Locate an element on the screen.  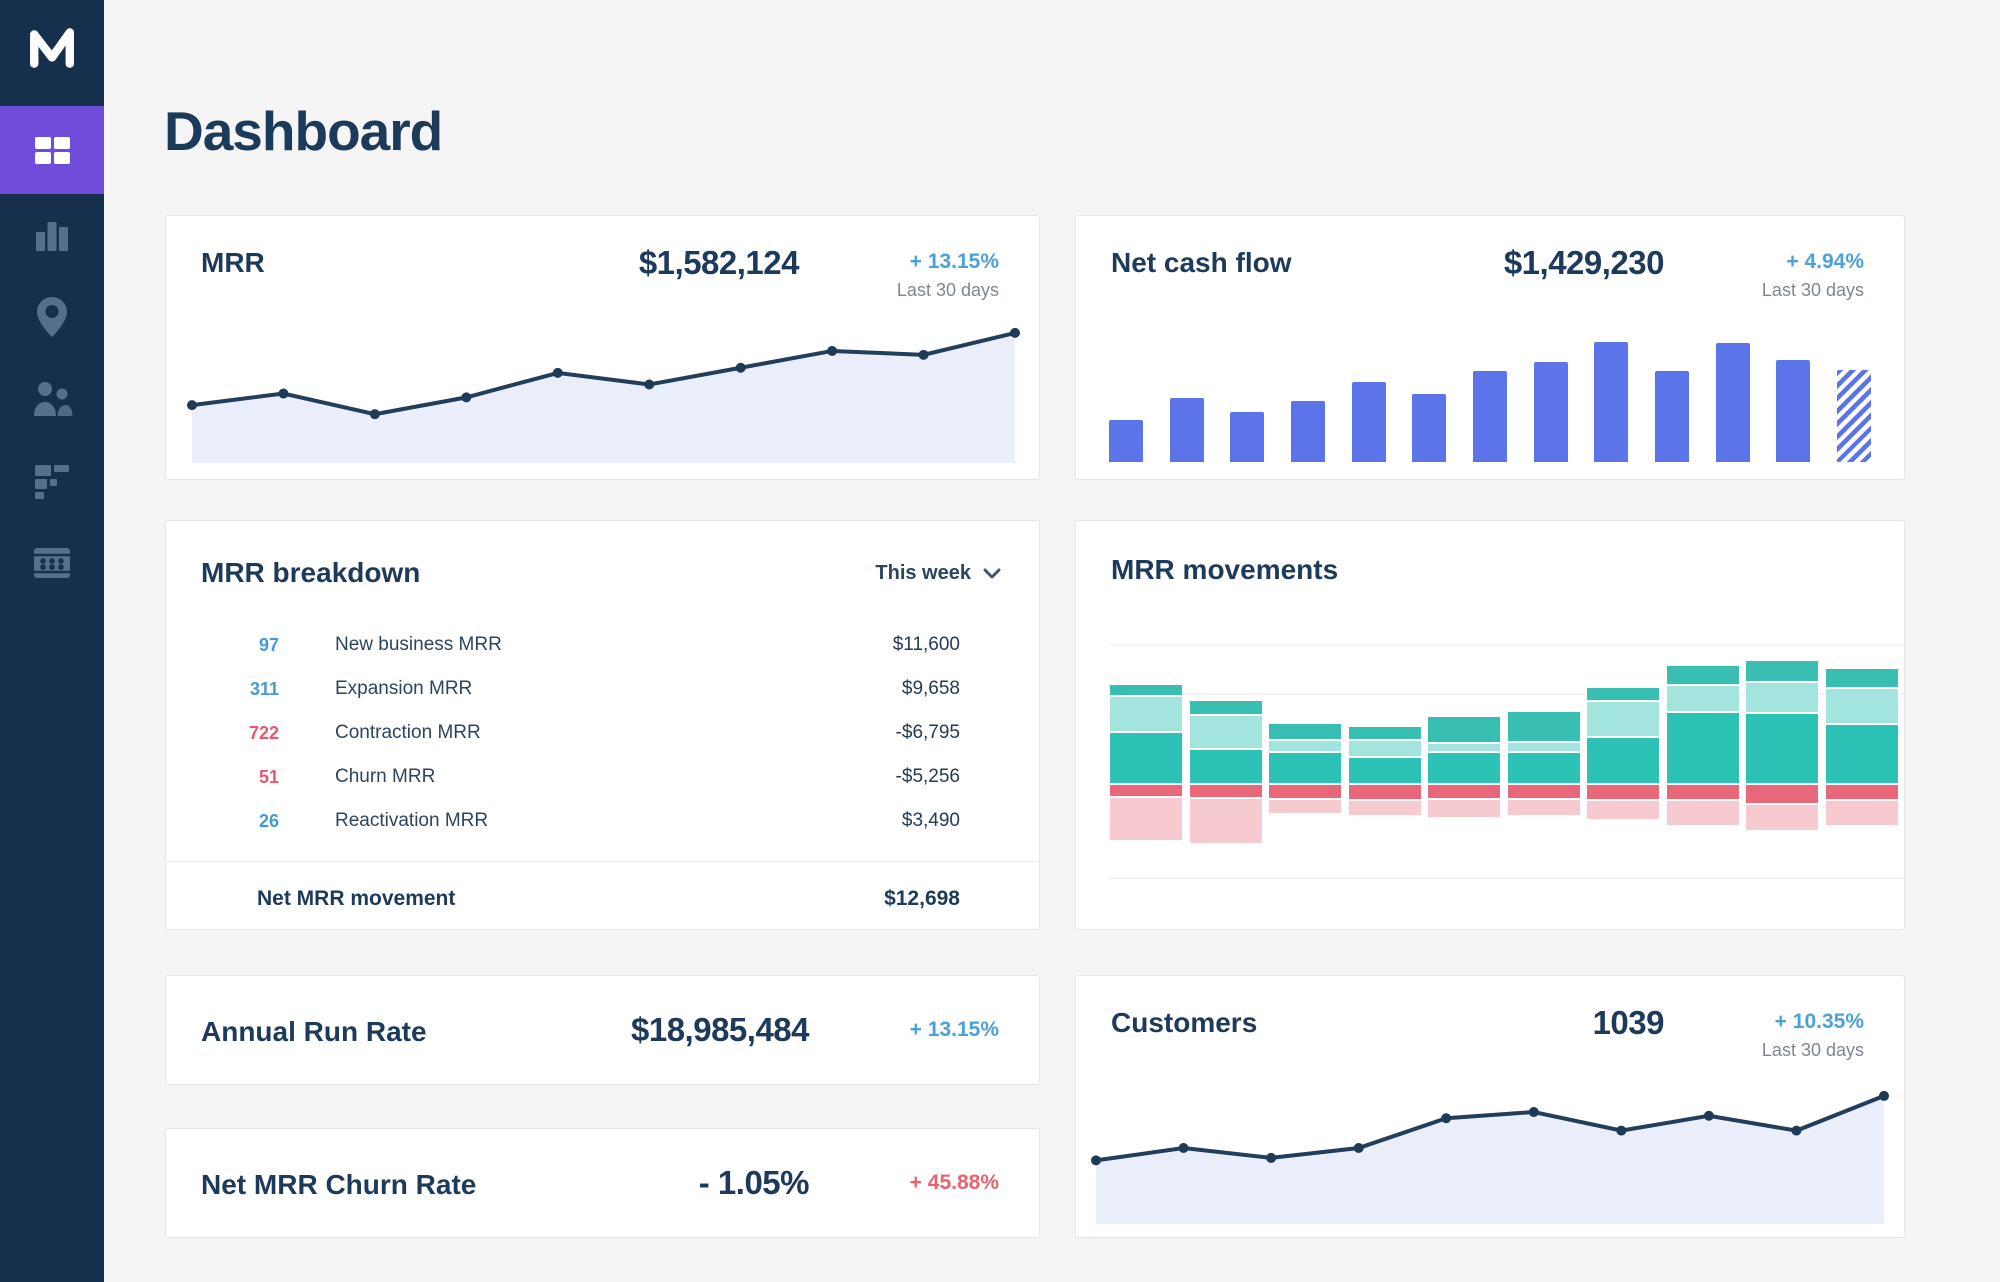
period-filter-label: This week is located at coordinates (923, 572).